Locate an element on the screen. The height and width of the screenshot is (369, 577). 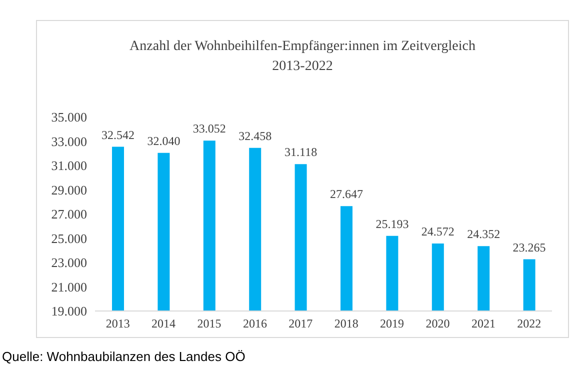
chart-title: Anzahl der Wohnbeihilfen-Empfänger:innen im Zeitvergleich 2013-2022 is located at coordinates (302, 57).